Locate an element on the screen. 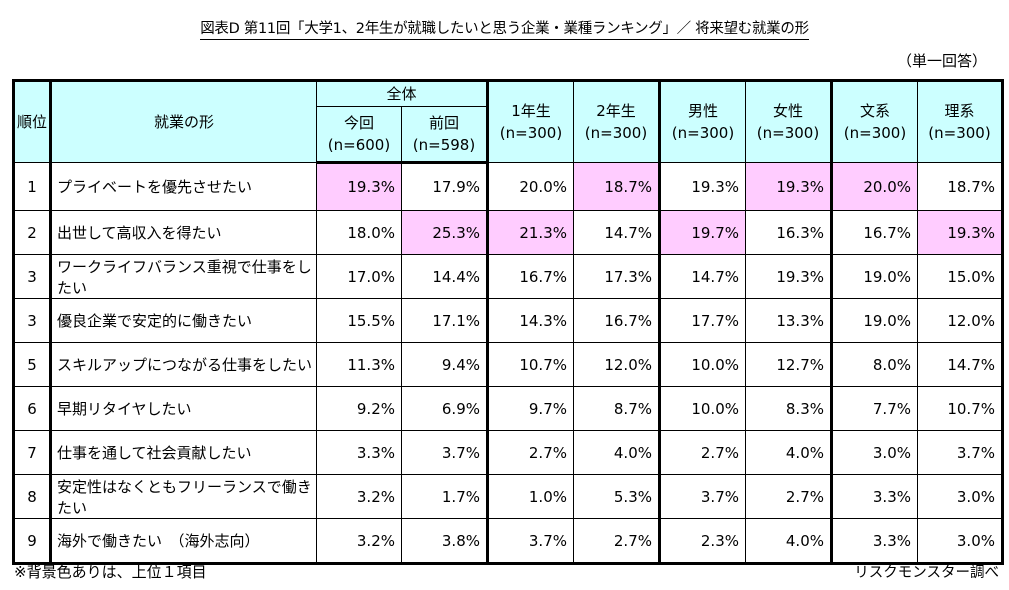  header-col-label: 理系 is located at coordinates (959, 111).